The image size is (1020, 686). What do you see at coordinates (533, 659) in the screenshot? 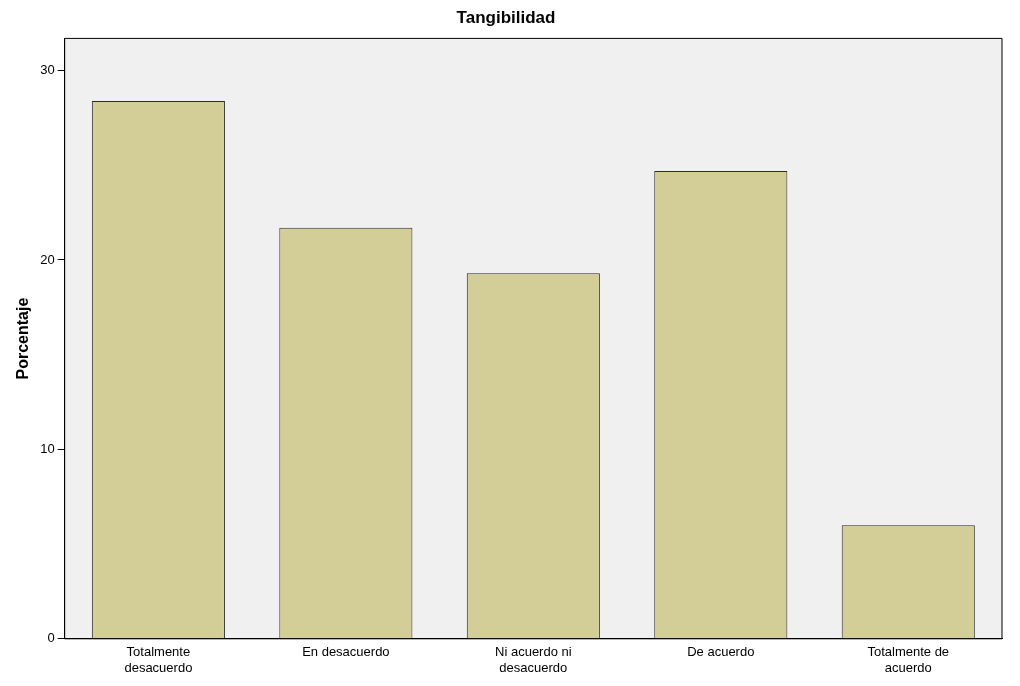
I see `x-tick-label: Ni acuerdo ni desacuerdo` at bounding box center [533, 659].